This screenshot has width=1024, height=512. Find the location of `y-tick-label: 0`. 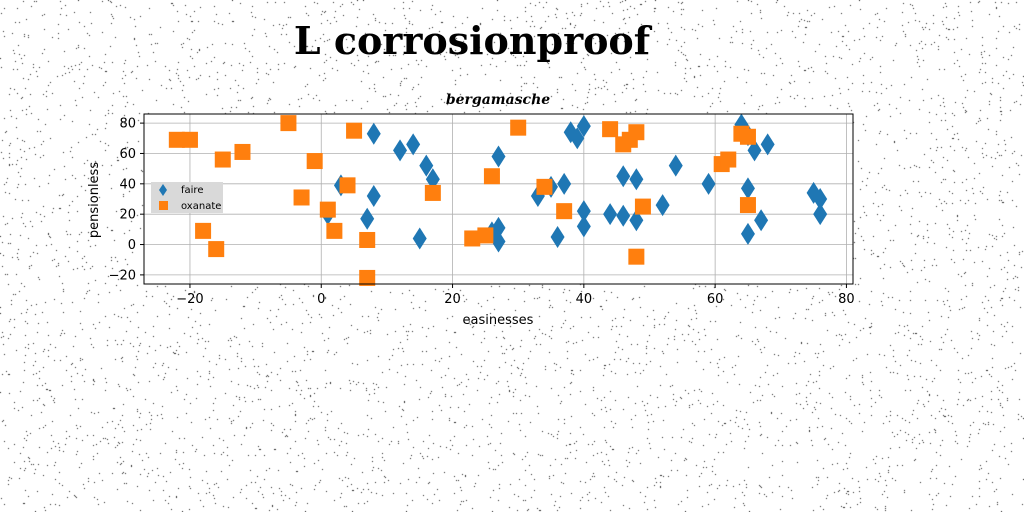

y-tick-label: 0 is located at coordinates (132, 245).